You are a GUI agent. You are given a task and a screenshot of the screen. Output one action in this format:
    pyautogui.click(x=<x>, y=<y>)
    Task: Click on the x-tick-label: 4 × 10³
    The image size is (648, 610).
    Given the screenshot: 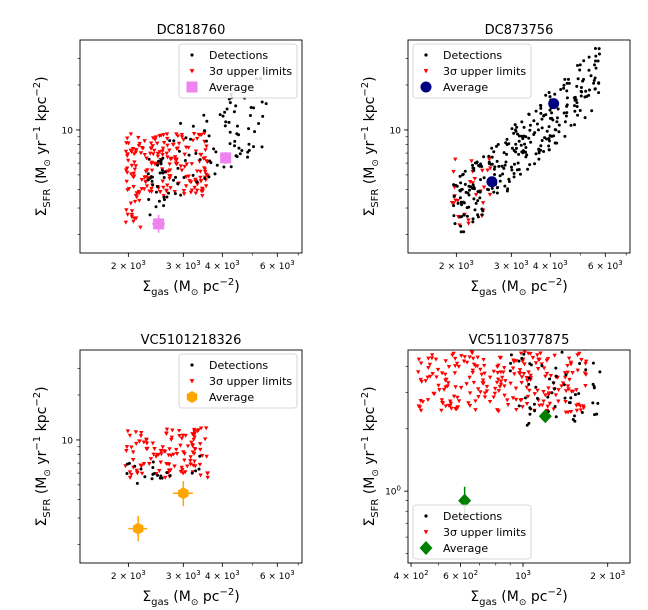 What is the action you would take?
    pyautogui.click(x=222, y=575)
    